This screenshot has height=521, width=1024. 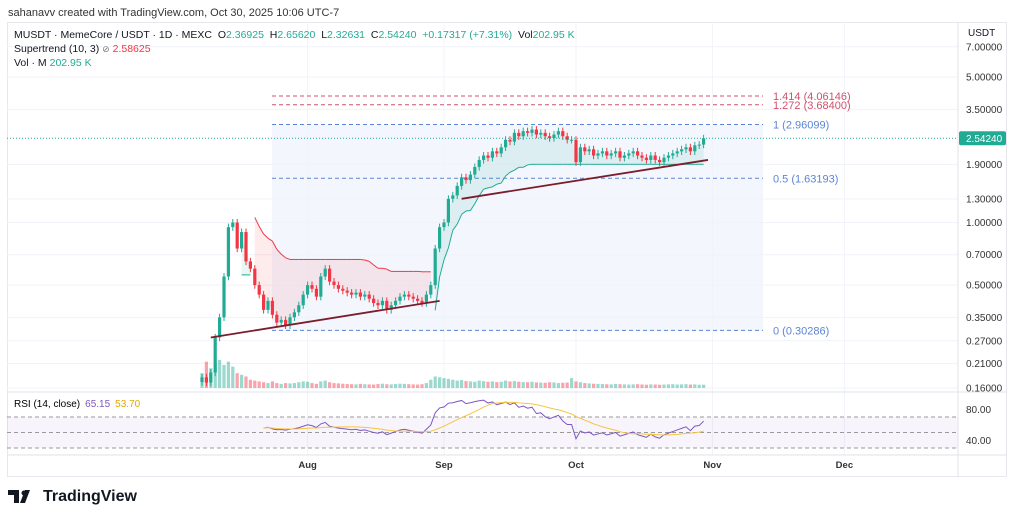 I want to click on volume-label: Vol · M, so click(x=30, y=63).